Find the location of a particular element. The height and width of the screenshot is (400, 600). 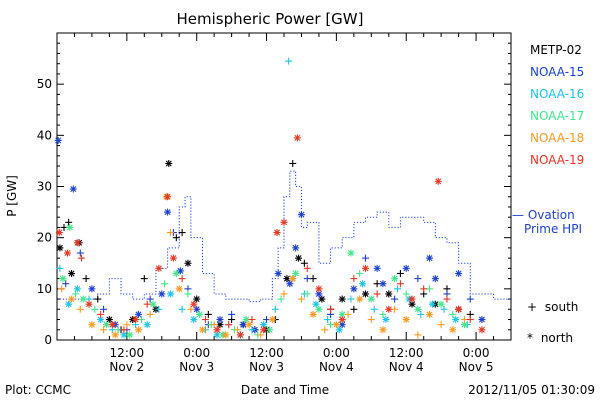

ovation-label: — Ovation Prime HPI is located at coordinates (547, 222).